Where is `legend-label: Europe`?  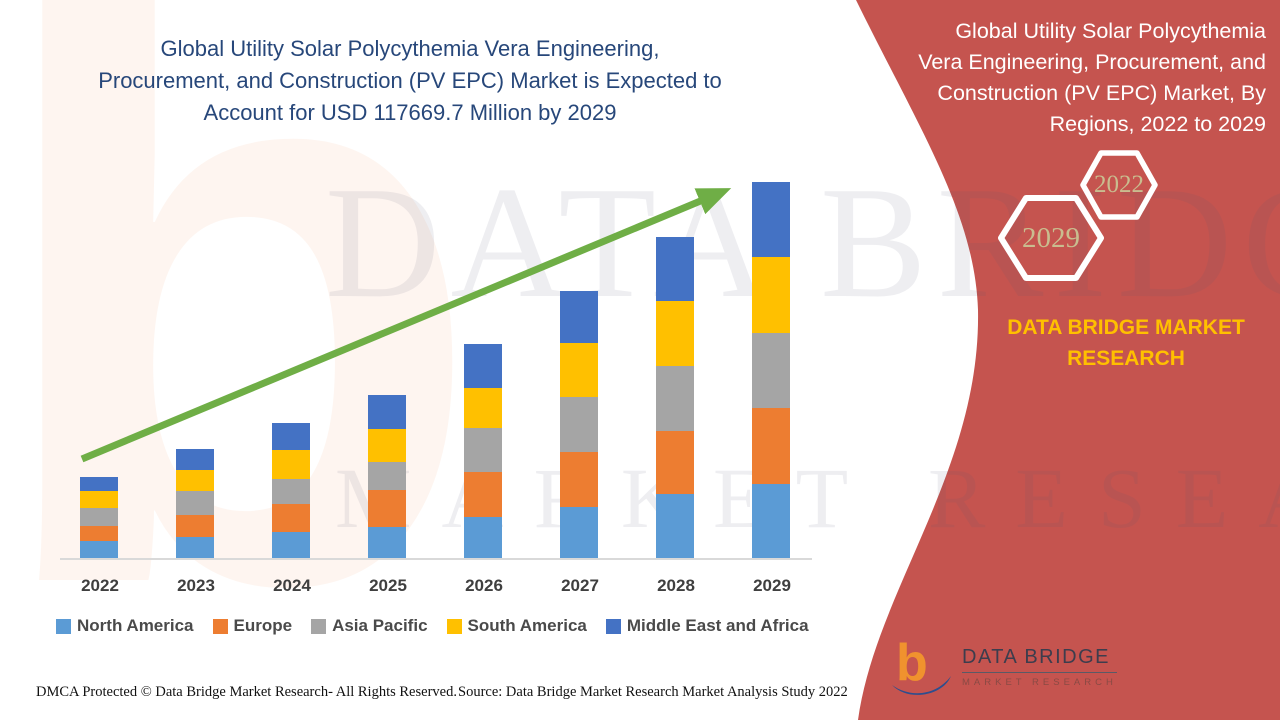 legend-label: Europe is located at coordinates (263, 625).